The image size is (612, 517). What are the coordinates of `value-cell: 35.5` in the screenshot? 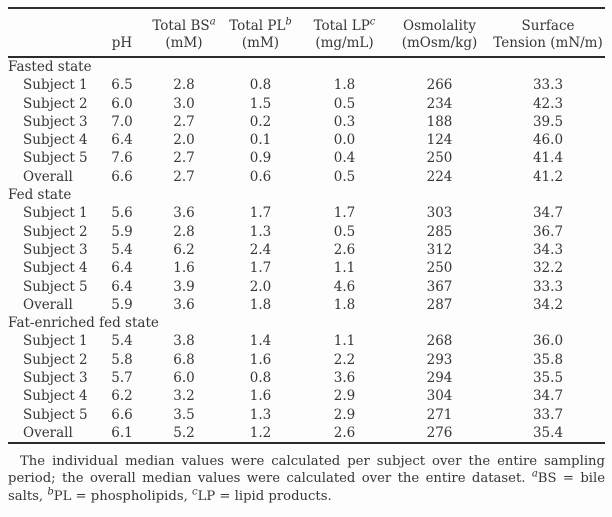 It's located at (548, 378).